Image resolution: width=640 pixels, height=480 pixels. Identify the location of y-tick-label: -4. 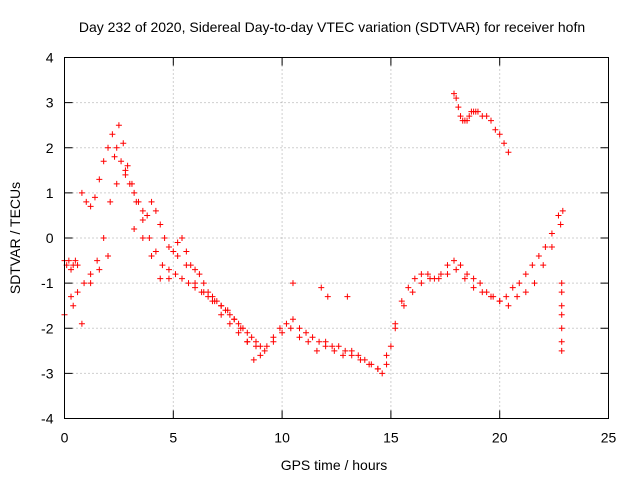
(47, 419).